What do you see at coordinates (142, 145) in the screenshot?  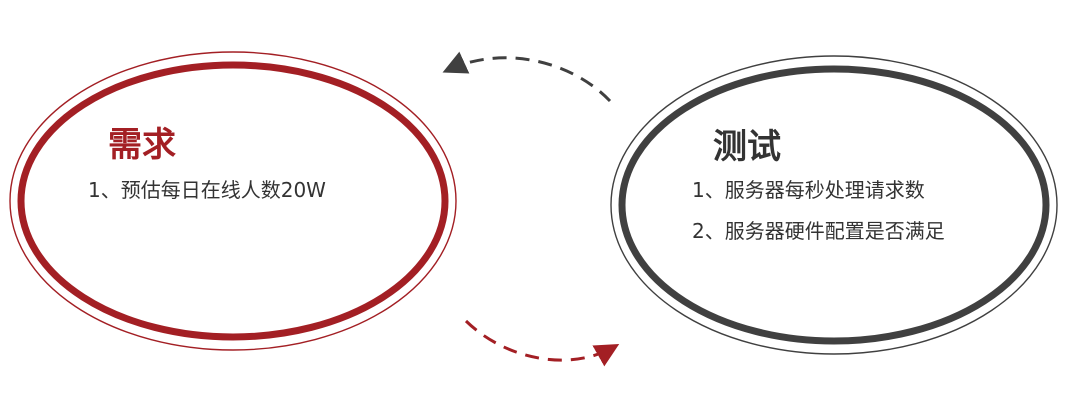 I see `requirement-title: 需求` at bounding box center [142, 145].